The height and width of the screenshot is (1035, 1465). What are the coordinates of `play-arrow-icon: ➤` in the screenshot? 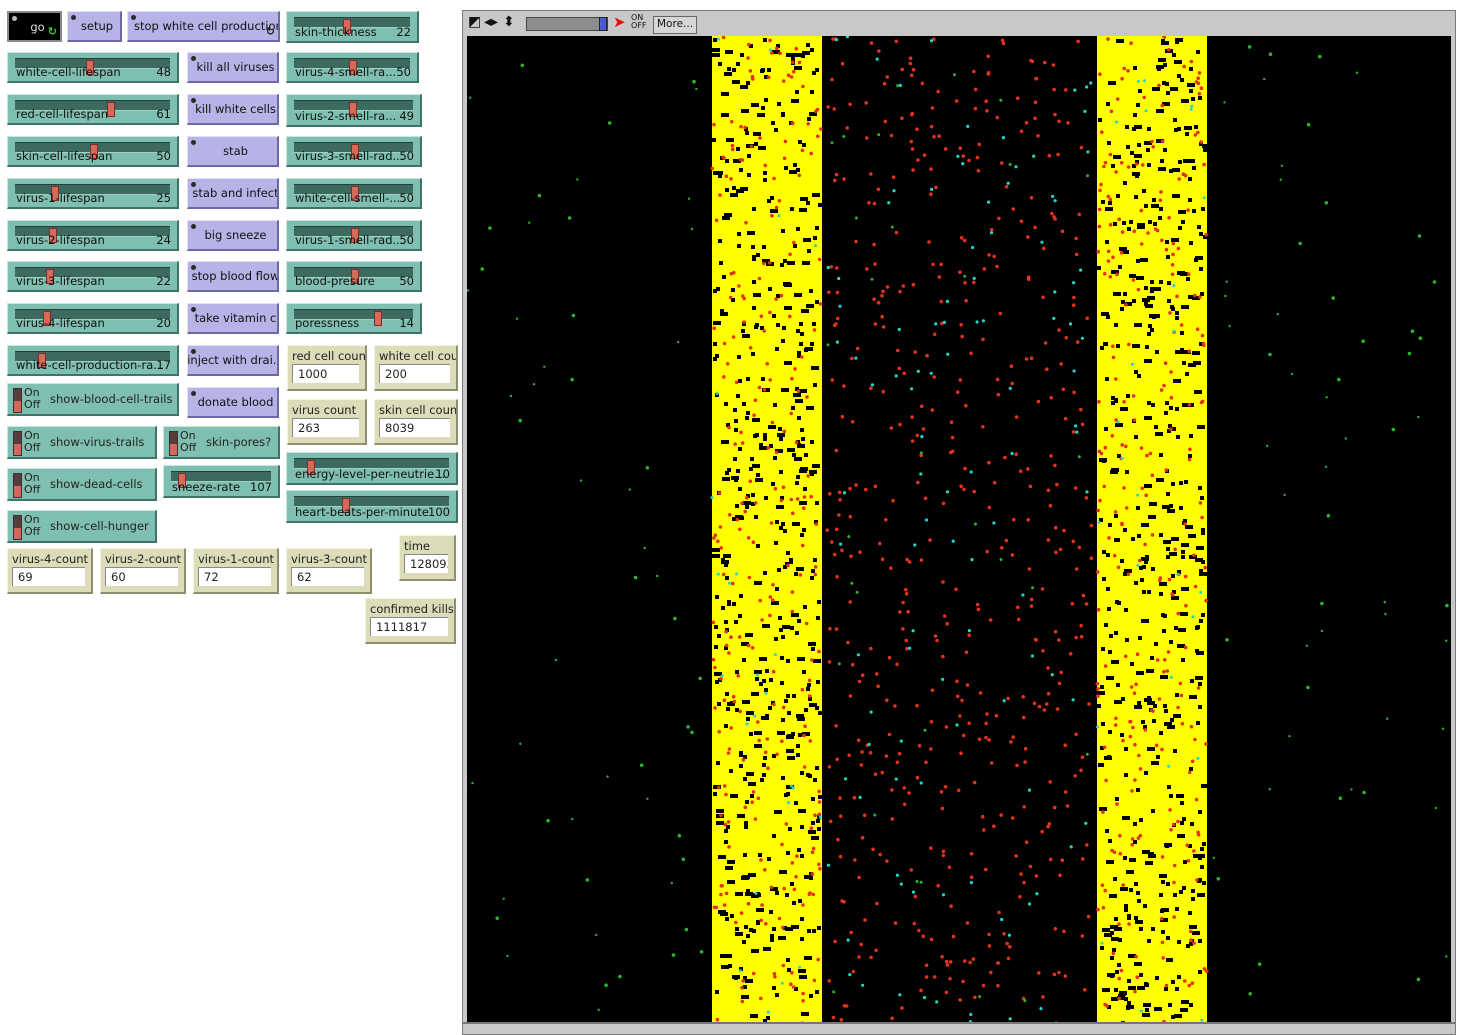 It's located at (619, 22).